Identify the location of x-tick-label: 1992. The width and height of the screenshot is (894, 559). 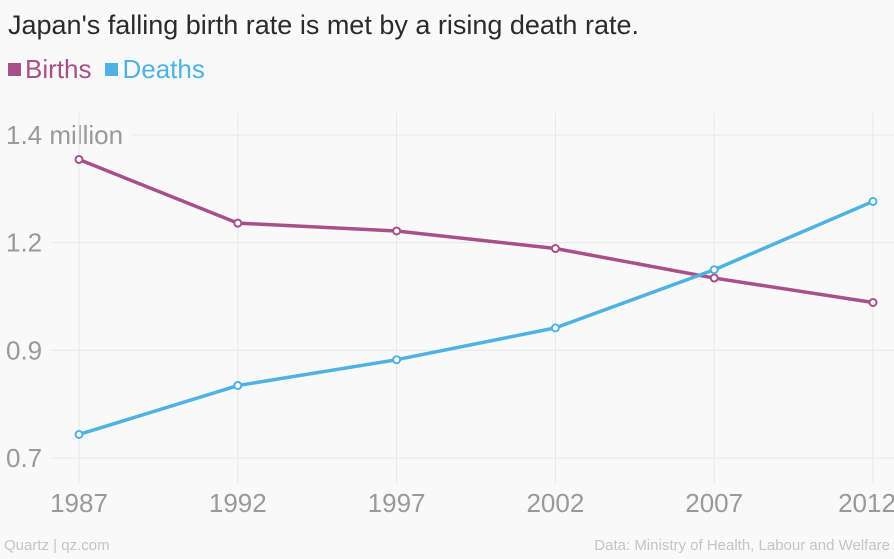
(238, 503).